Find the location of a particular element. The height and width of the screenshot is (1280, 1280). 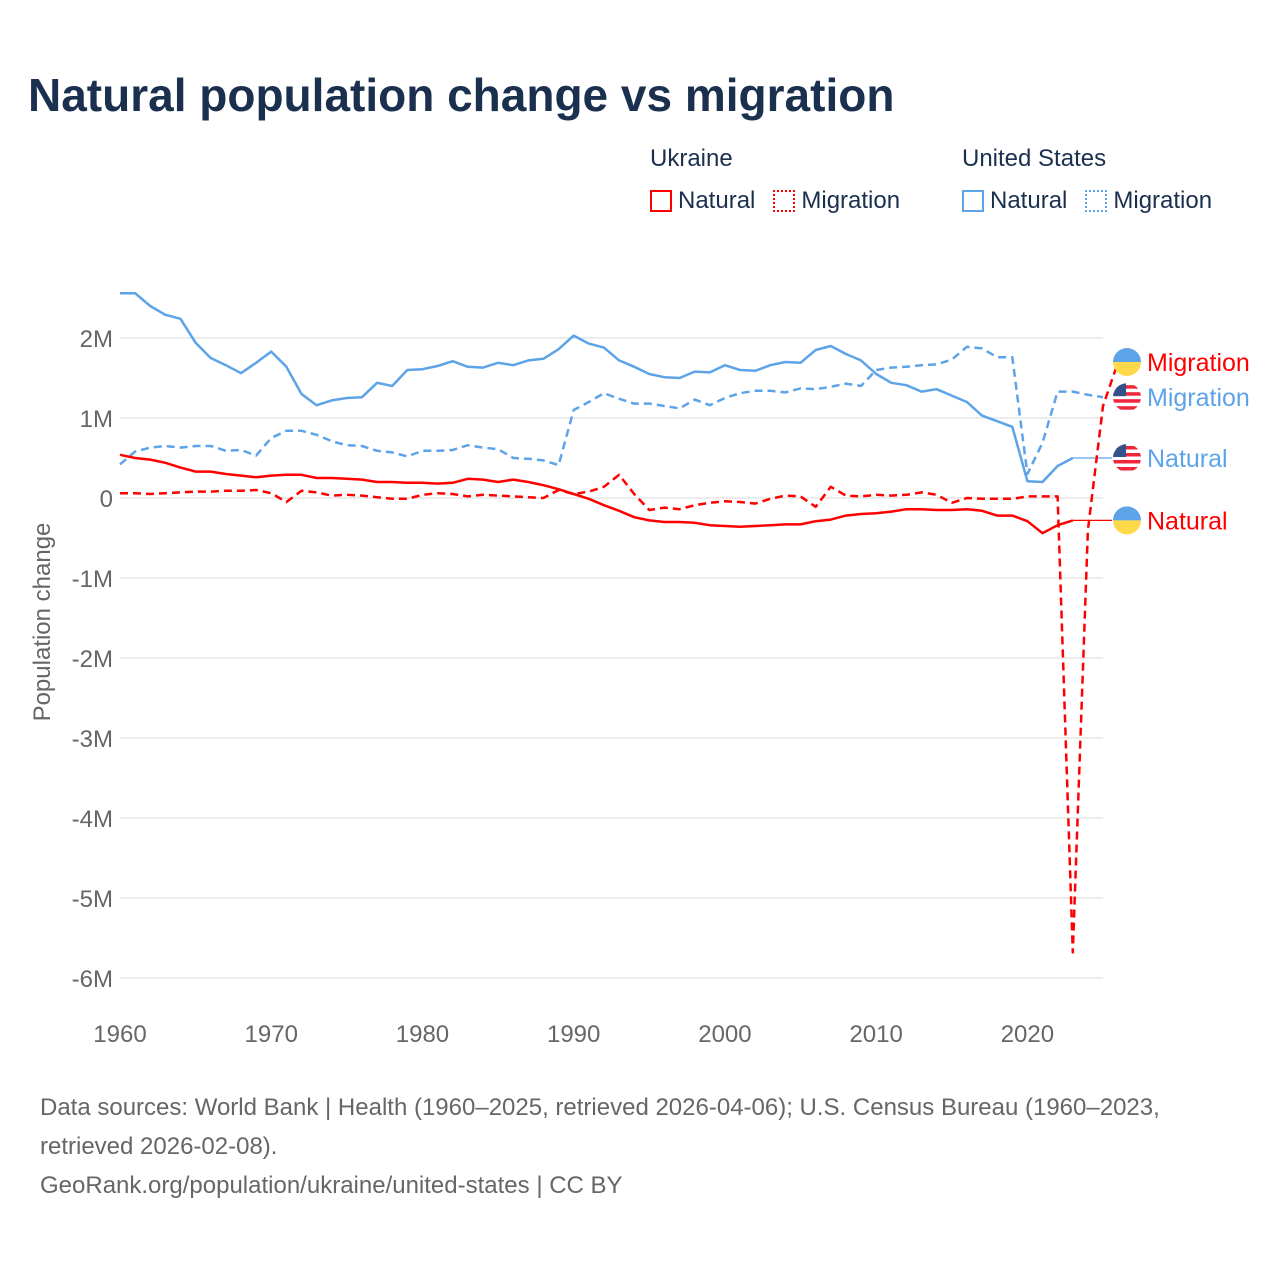

series-line-united-states-natural is located at coordinates (597, 387).